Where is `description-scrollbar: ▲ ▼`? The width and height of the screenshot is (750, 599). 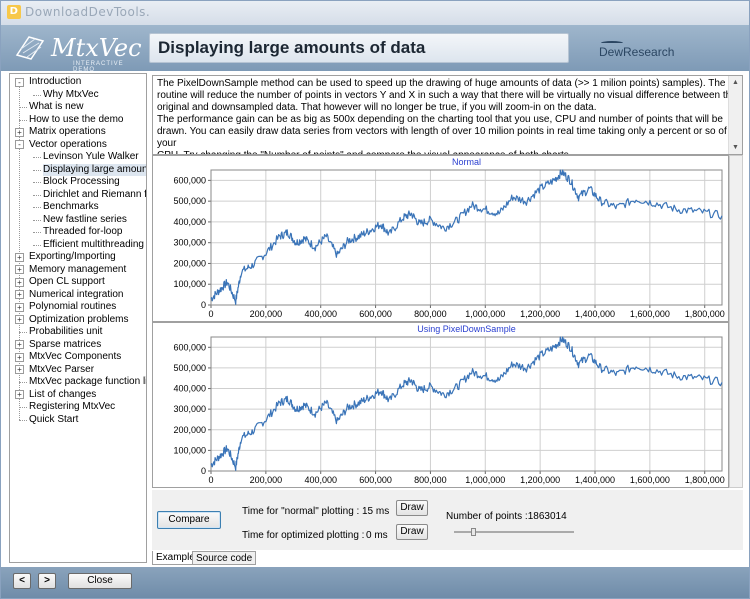
description-scrollbar: ▲ ▼ is located at coordinates (735, 115).